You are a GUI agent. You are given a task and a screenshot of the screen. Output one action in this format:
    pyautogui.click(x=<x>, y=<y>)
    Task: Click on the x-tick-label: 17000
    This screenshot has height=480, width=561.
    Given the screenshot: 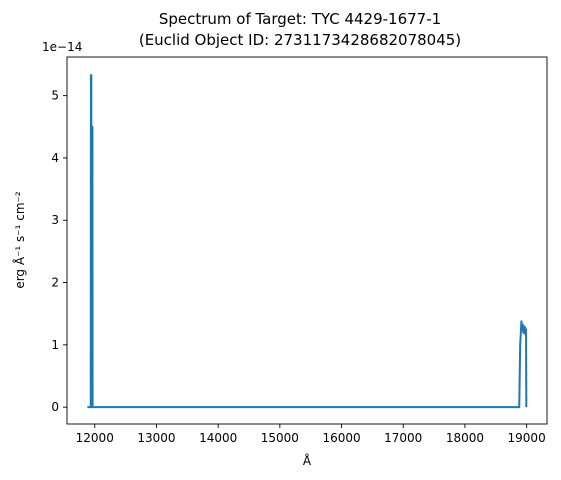 What is the action you would take?
    pyautogui.click(x=403, y=438)
    